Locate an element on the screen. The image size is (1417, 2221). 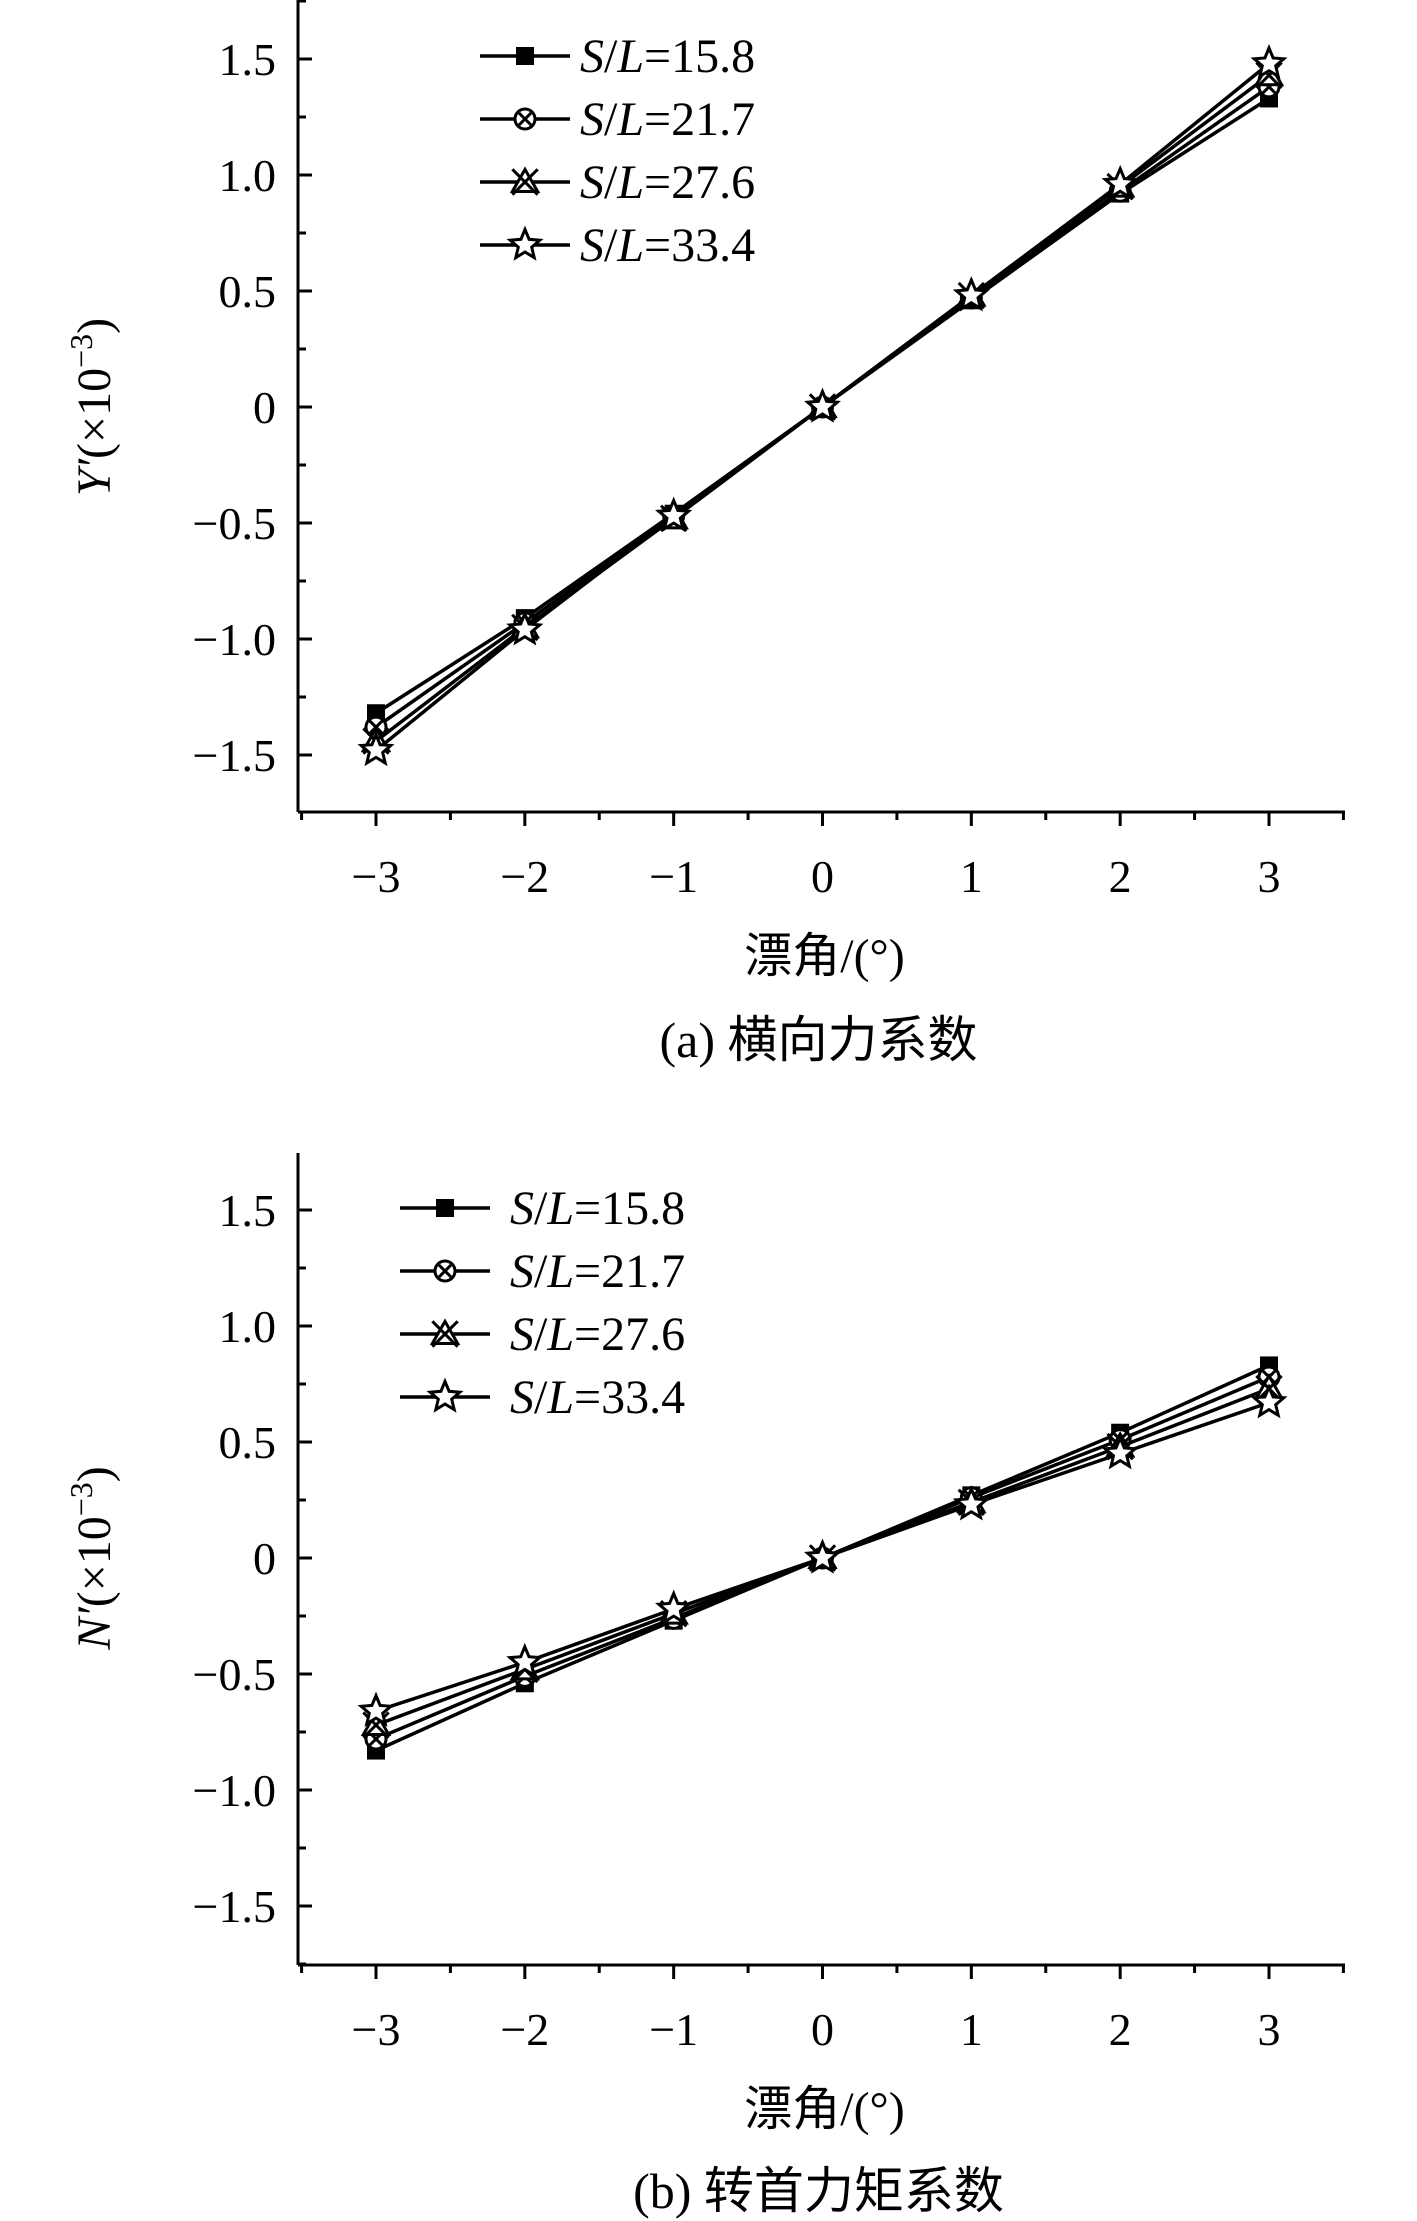
figure-caption: (b) 转首力矩系数 is located at coordinates (818, 2191).